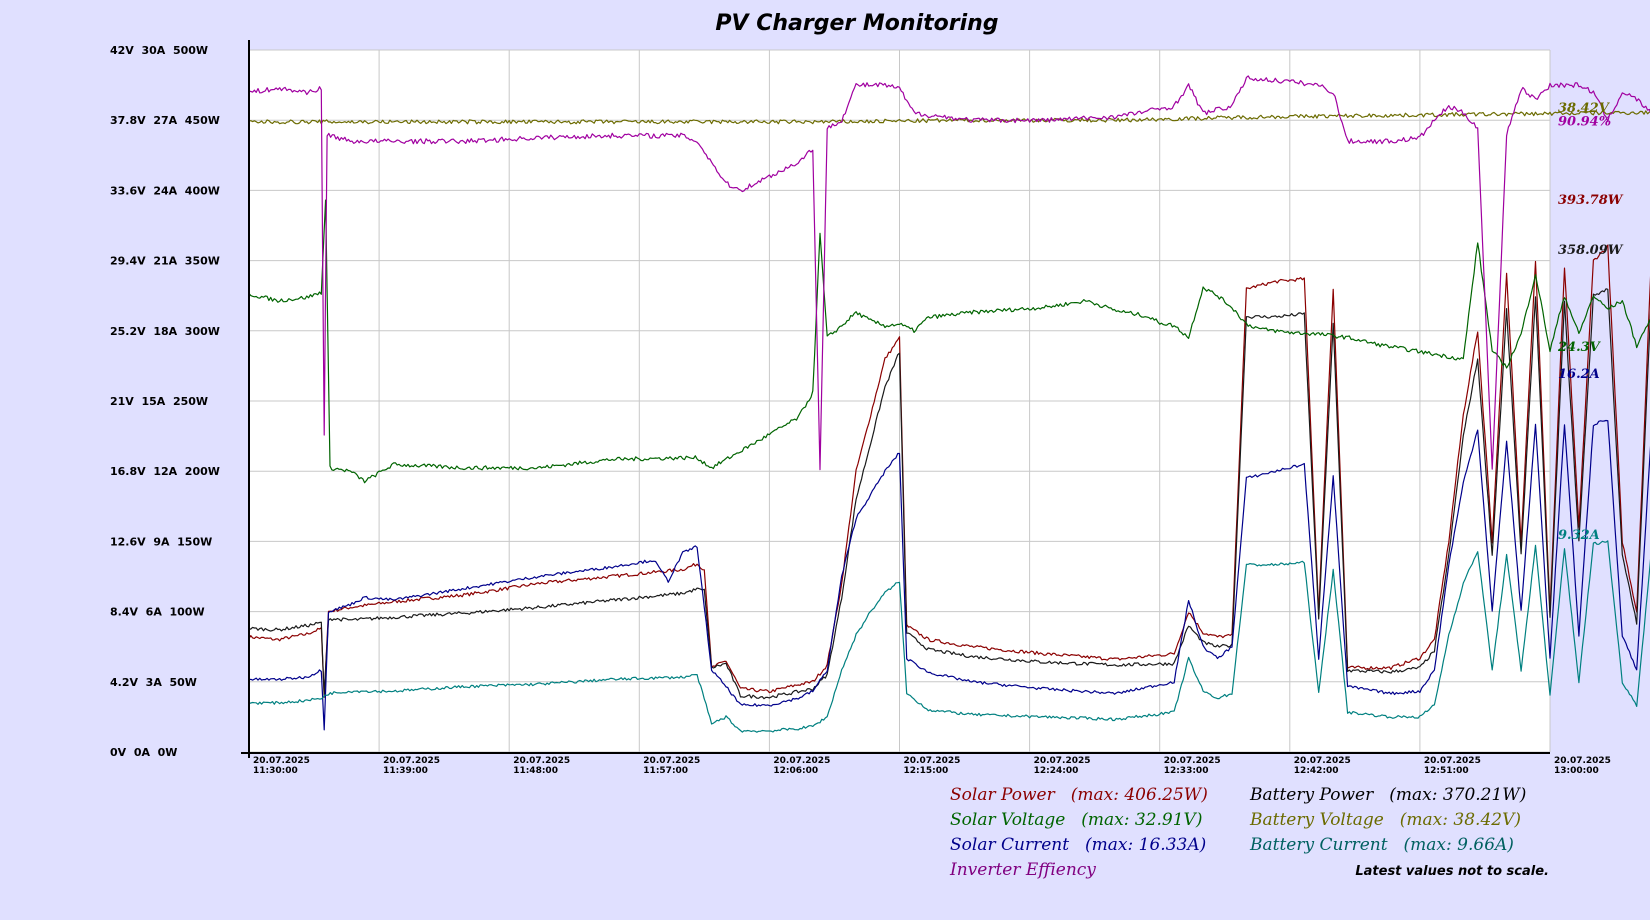 This screenshot has height=920, width=1650. What do you see at coordinates (1007, 820) in the screenshot?
I see `legend-label: Solar Voltage` at bounding box center [1007, 820].